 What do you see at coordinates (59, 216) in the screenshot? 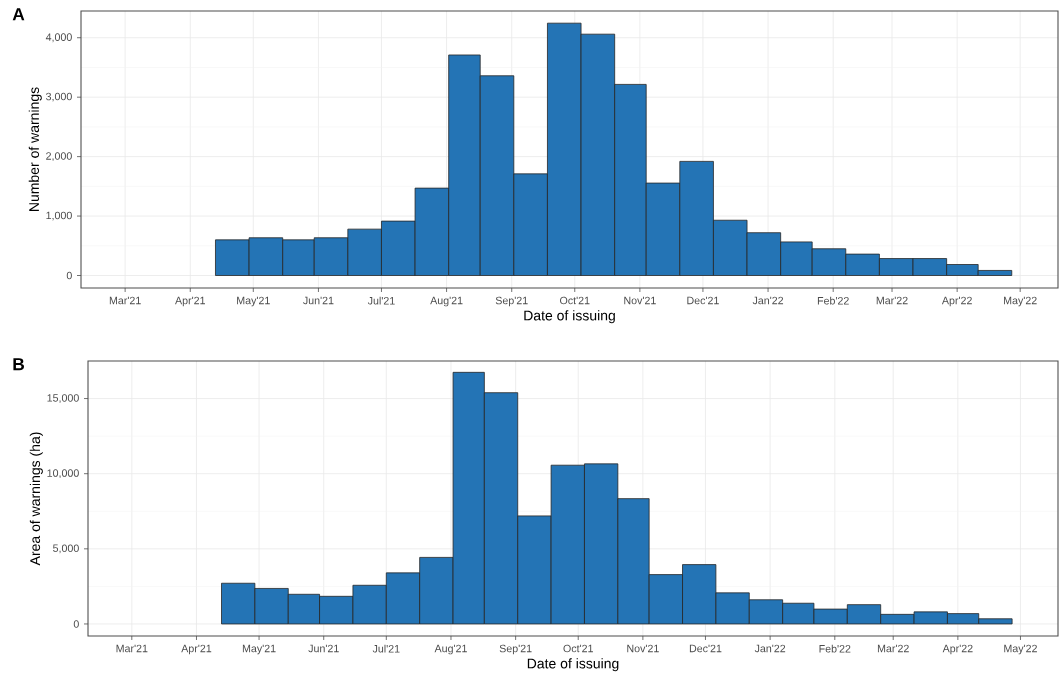
I see `y-tick-label: 1,000` at bounding box center [59, 216].